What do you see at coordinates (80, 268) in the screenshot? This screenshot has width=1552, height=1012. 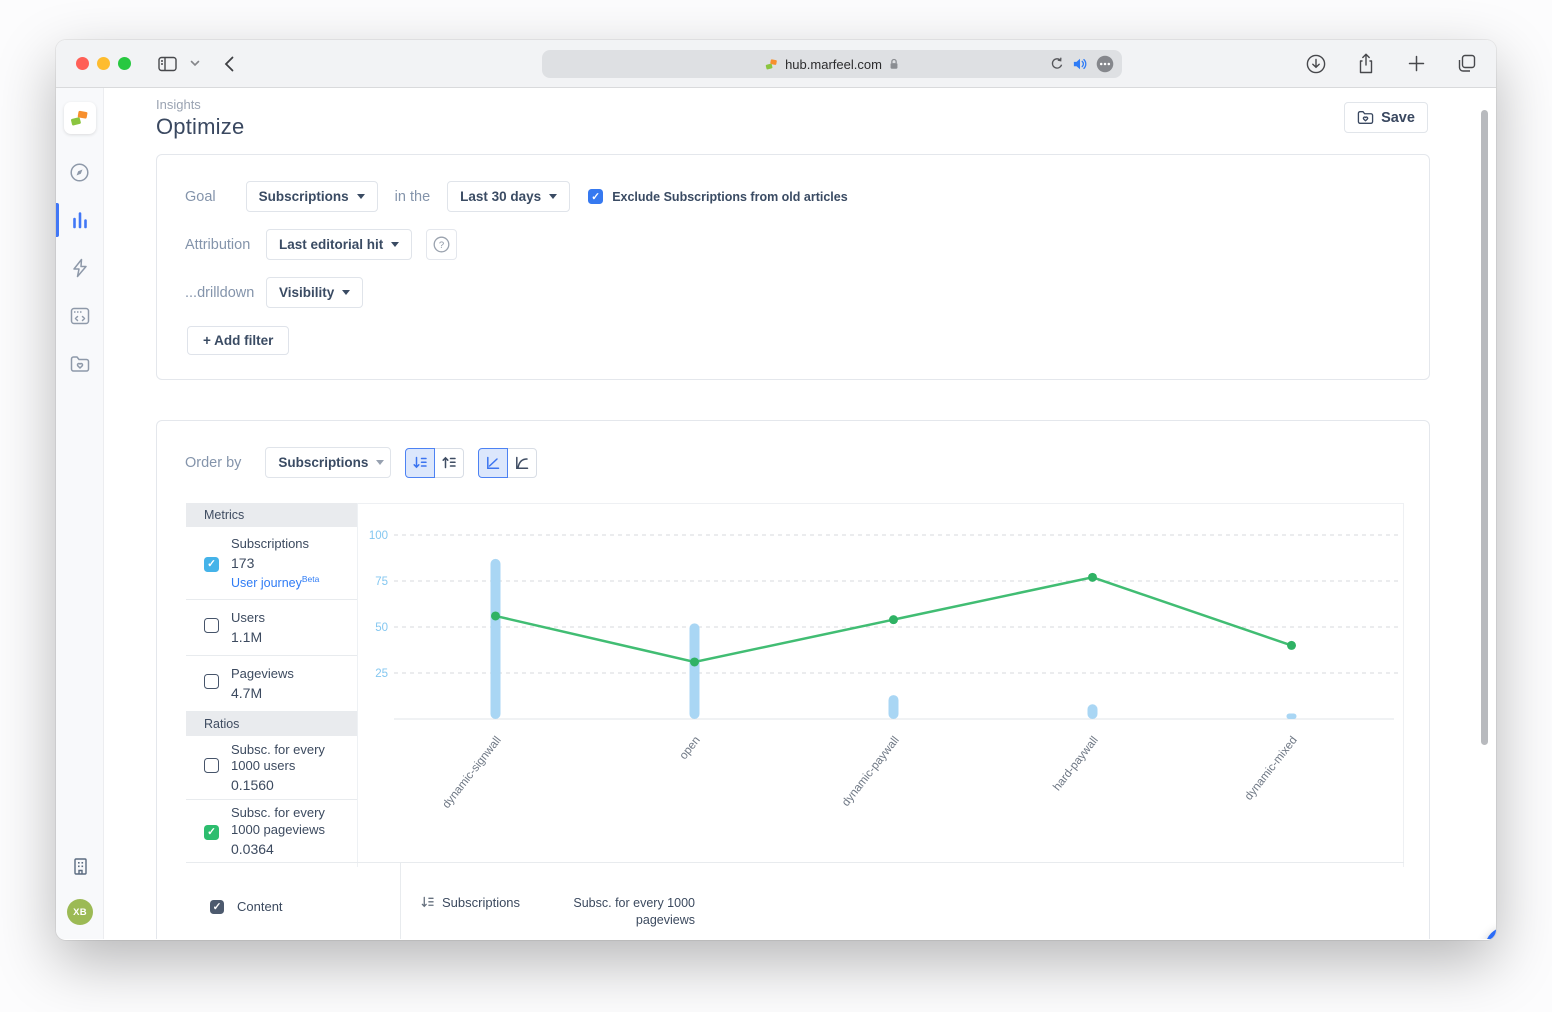 I see `sidebar-item-automations` at bounding box center [80, 268].